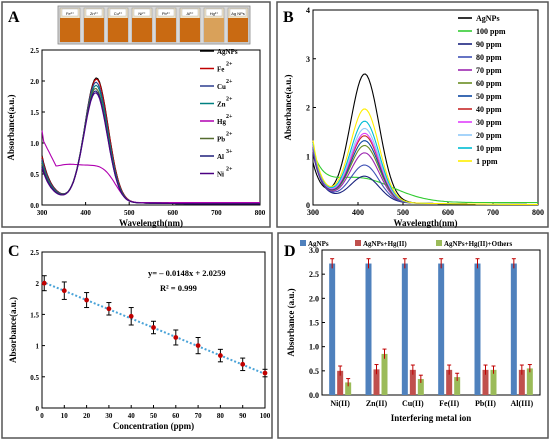 The image size is (550, 440). What do you see at coordinates (14, 17) in the screenshot?
I see `panel-letter-a: A` at bounding box center [14, 17].